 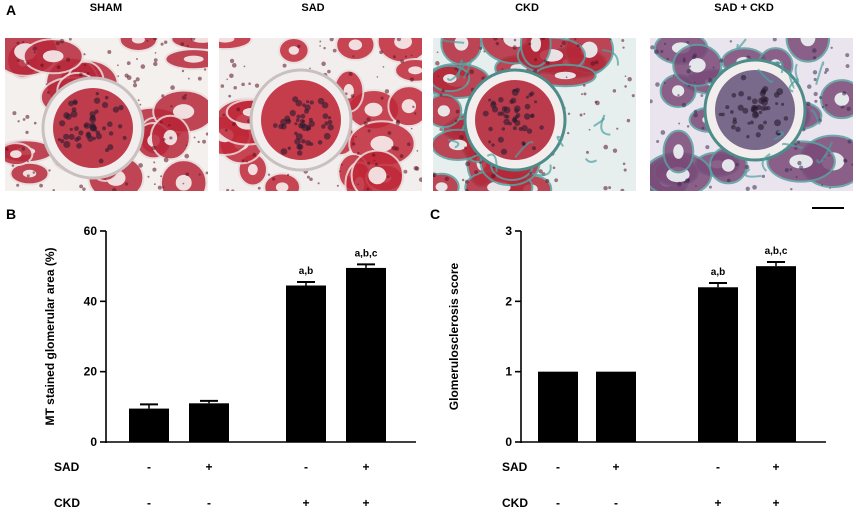 I want to click on y-tick-label: 2, so click(x=508, y=301).